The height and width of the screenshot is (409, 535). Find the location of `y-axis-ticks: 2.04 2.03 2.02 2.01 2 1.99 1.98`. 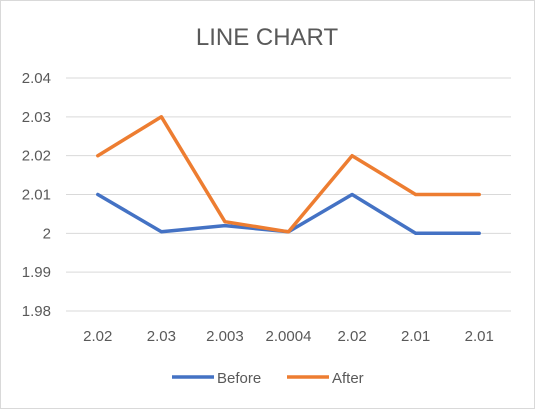

y-axis-ticks: 2.04 2.03 2.02 2.01 2 1.99 1.98 is located at coordinates (36, 195).